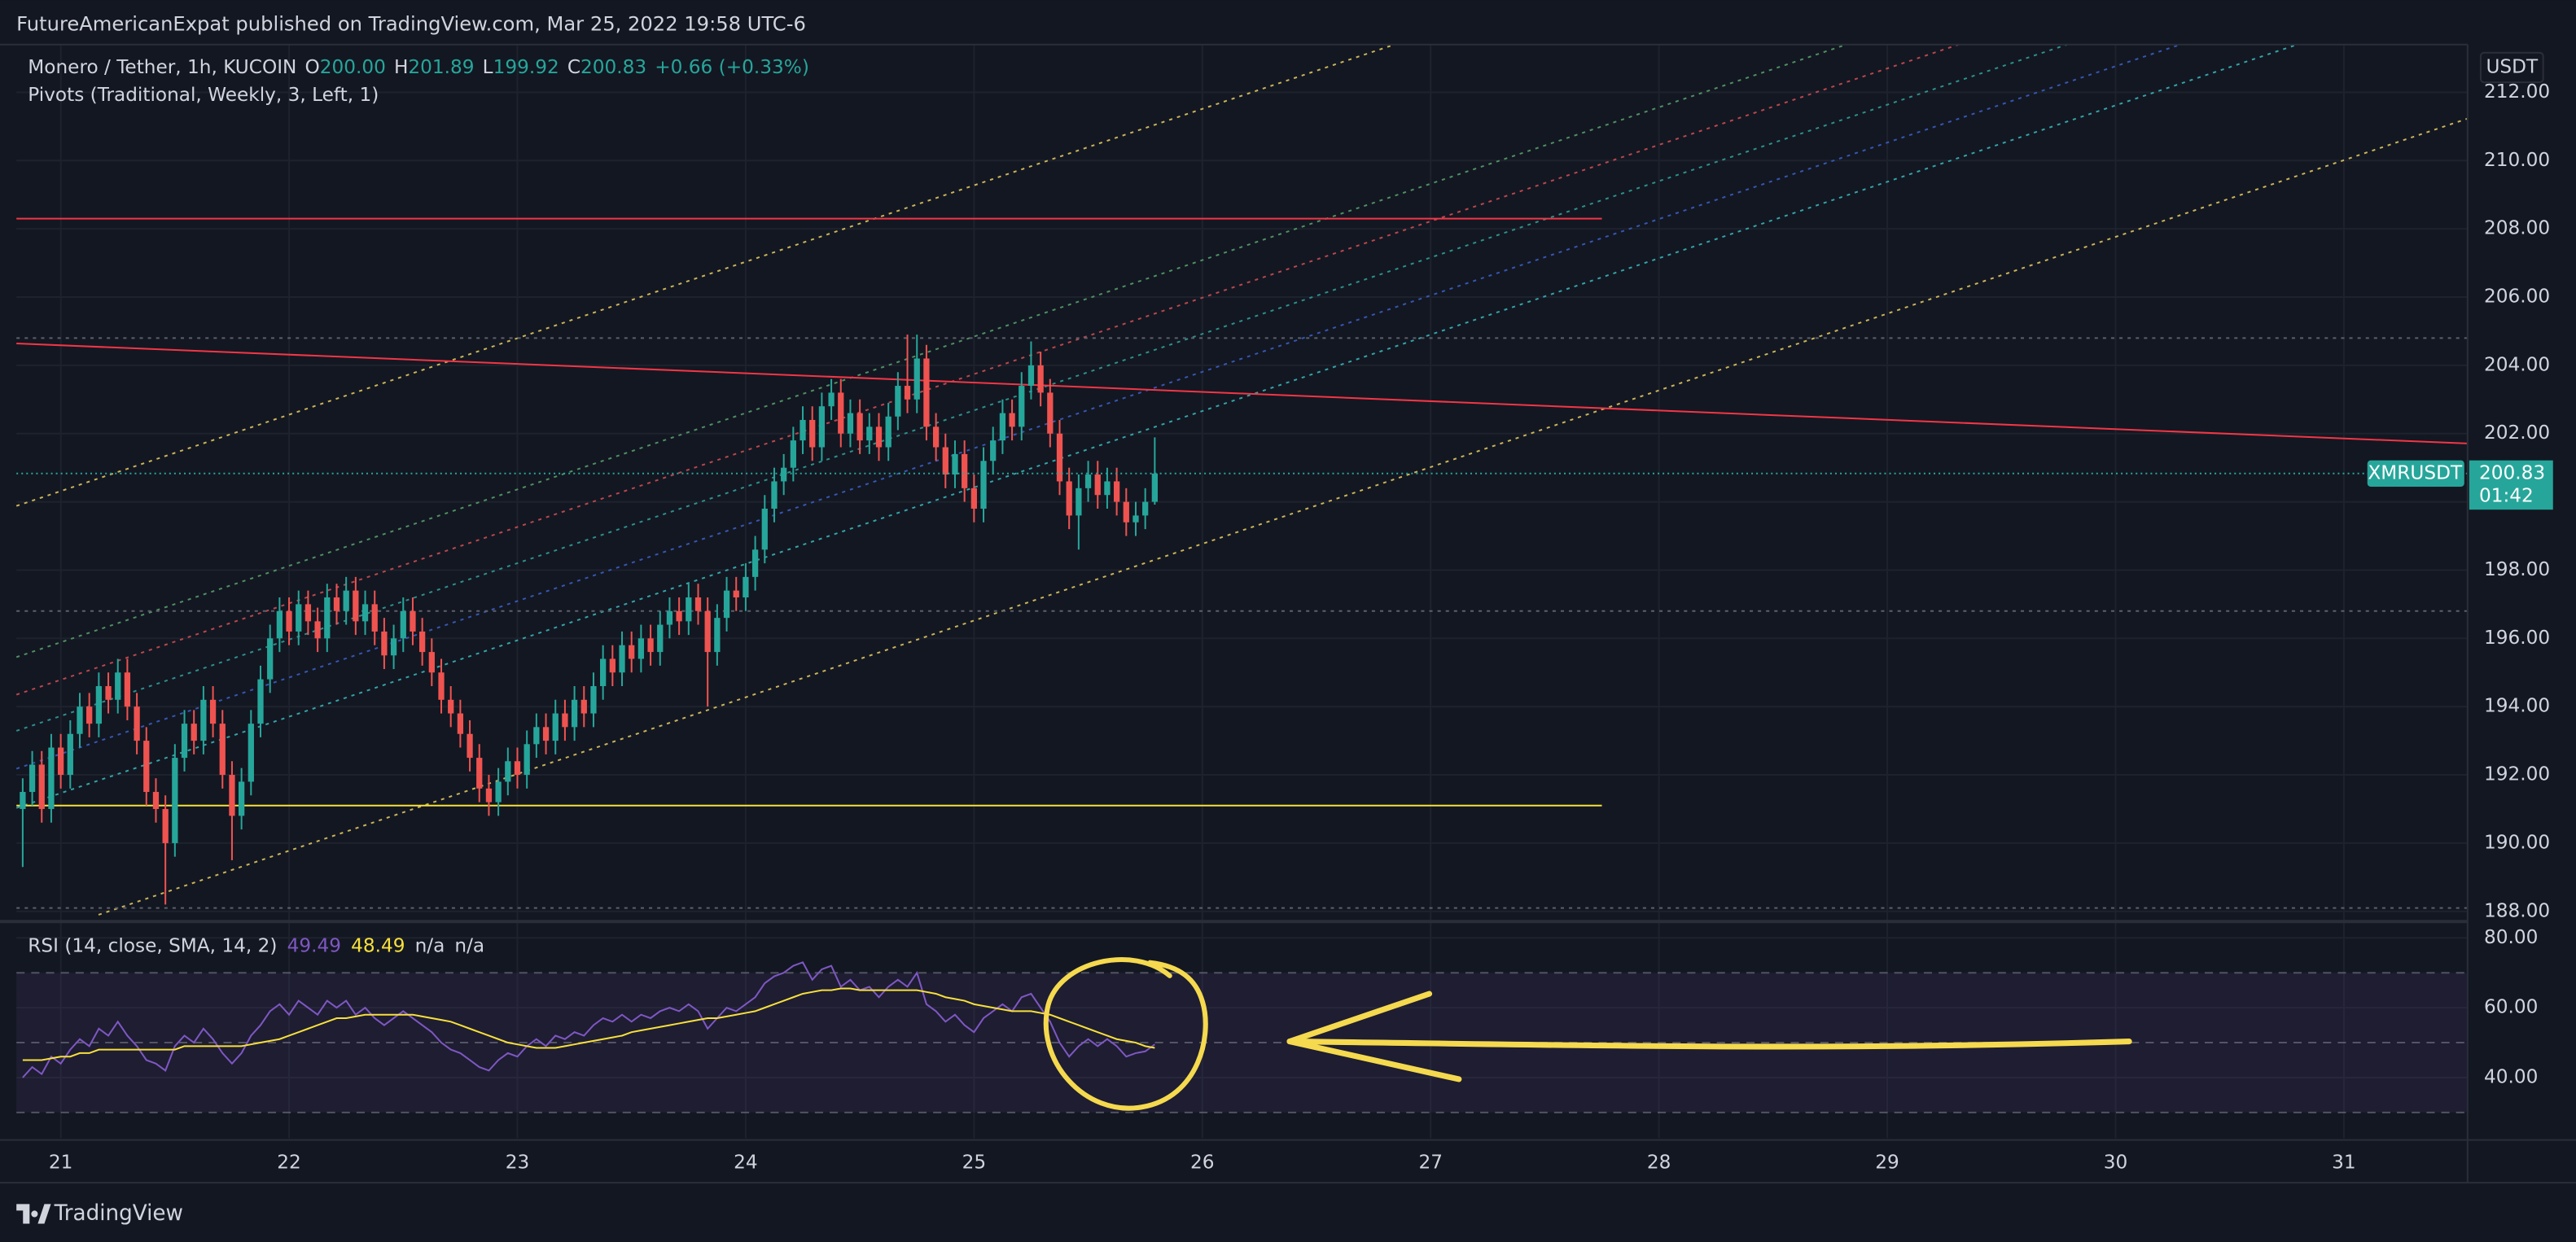  I want to click on x-tick-label: 31, so click(2344, 1162).